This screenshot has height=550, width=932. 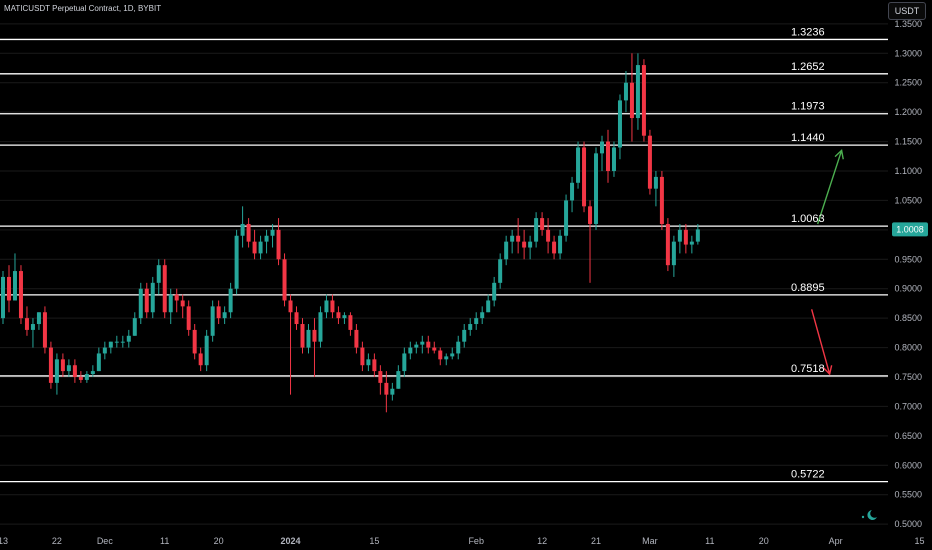 I want to click on level-label: 0.7518, so click(x=808, y=369).